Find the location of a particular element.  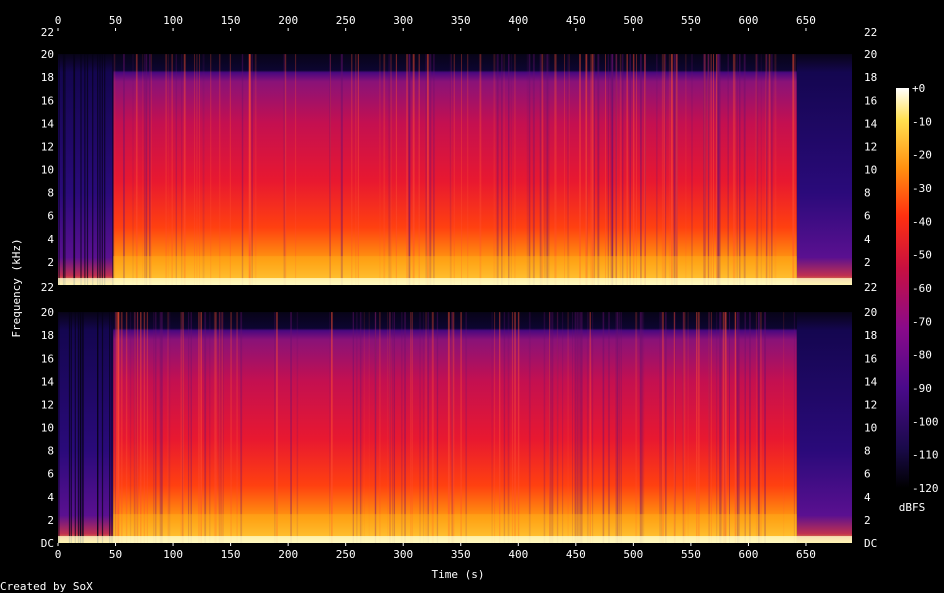

x-tick-label-top: 400 is located at coordinates (518, 20).